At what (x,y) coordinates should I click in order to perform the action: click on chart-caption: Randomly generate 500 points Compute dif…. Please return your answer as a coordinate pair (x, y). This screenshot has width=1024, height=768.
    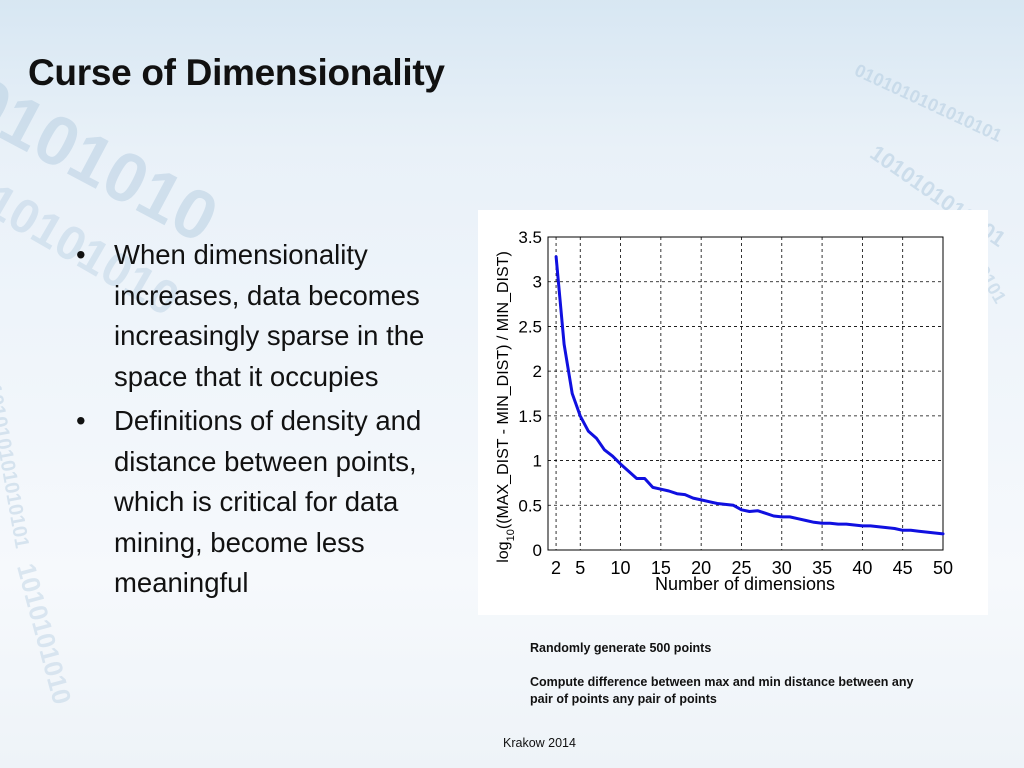
    Looking at the image, I should click on (730, 674).